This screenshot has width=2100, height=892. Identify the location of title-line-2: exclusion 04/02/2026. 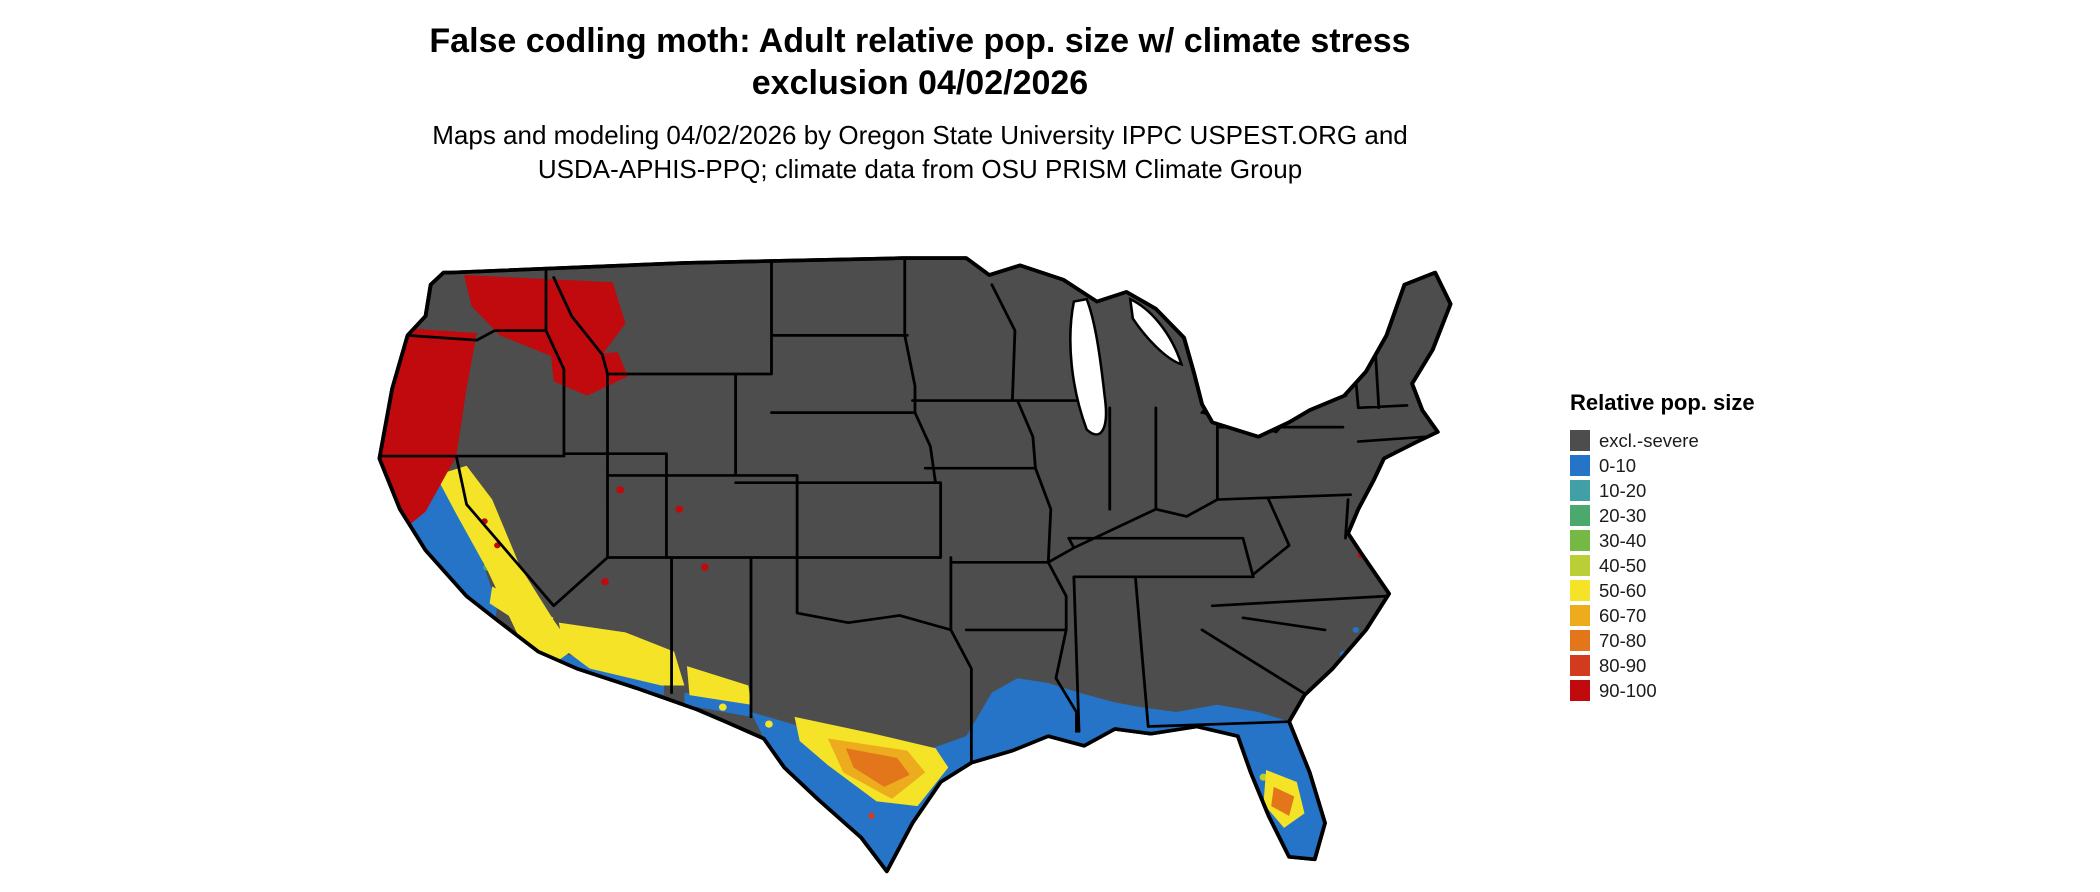
(920, 83).